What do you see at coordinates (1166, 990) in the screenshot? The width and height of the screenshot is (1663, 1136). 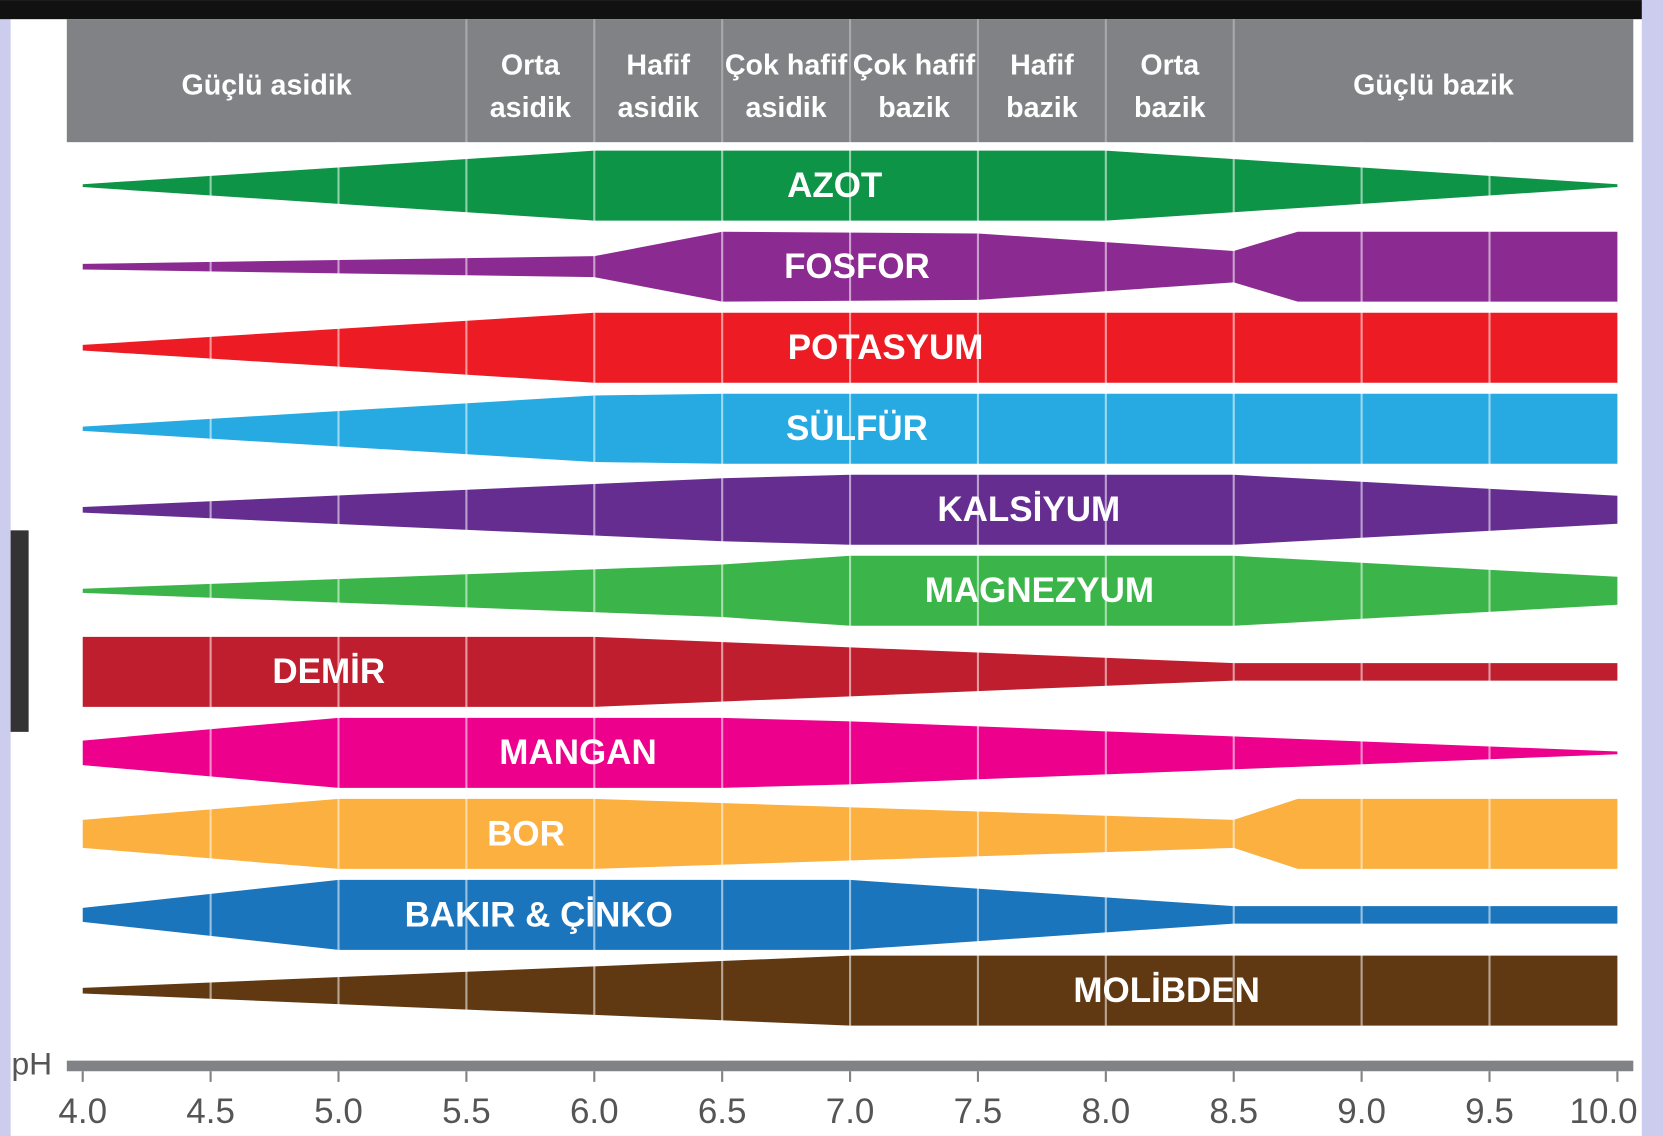 I see `band-label: MOLİBDEN` at bounding box center [1166, 990].